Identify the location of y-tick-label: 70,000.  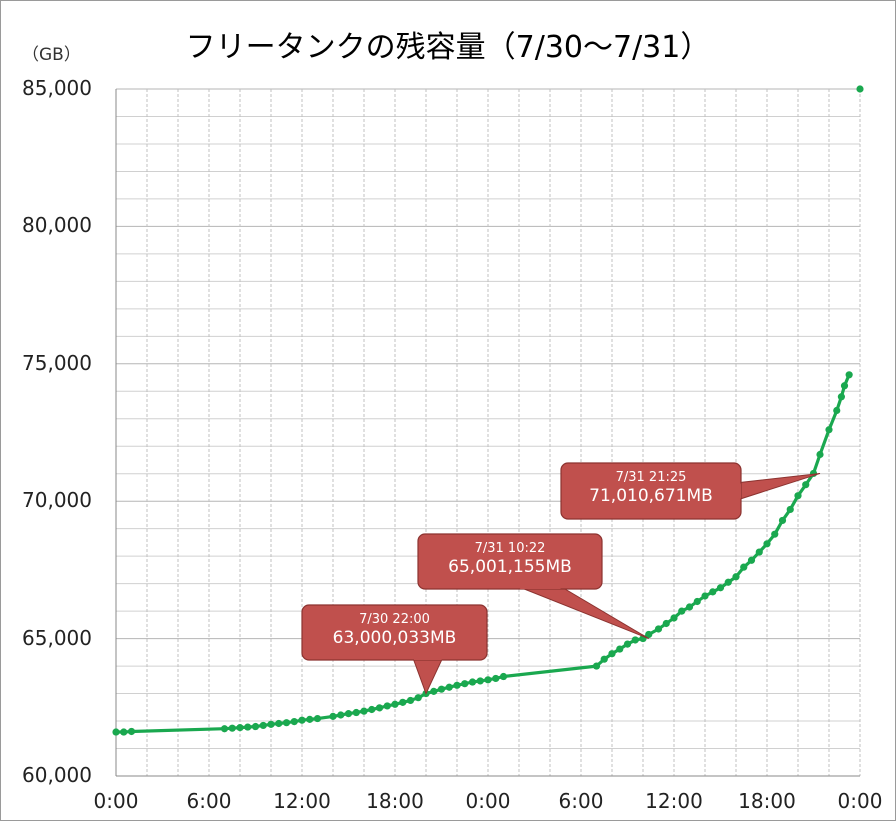
(57, 500).